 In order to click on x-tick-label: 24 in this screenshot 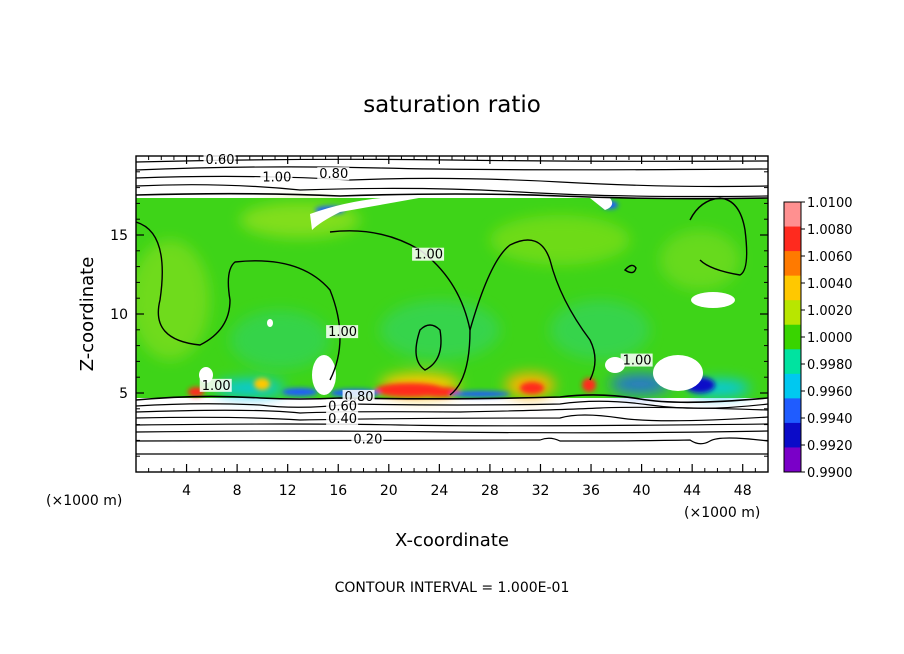, I will do `click(439, 491)`.